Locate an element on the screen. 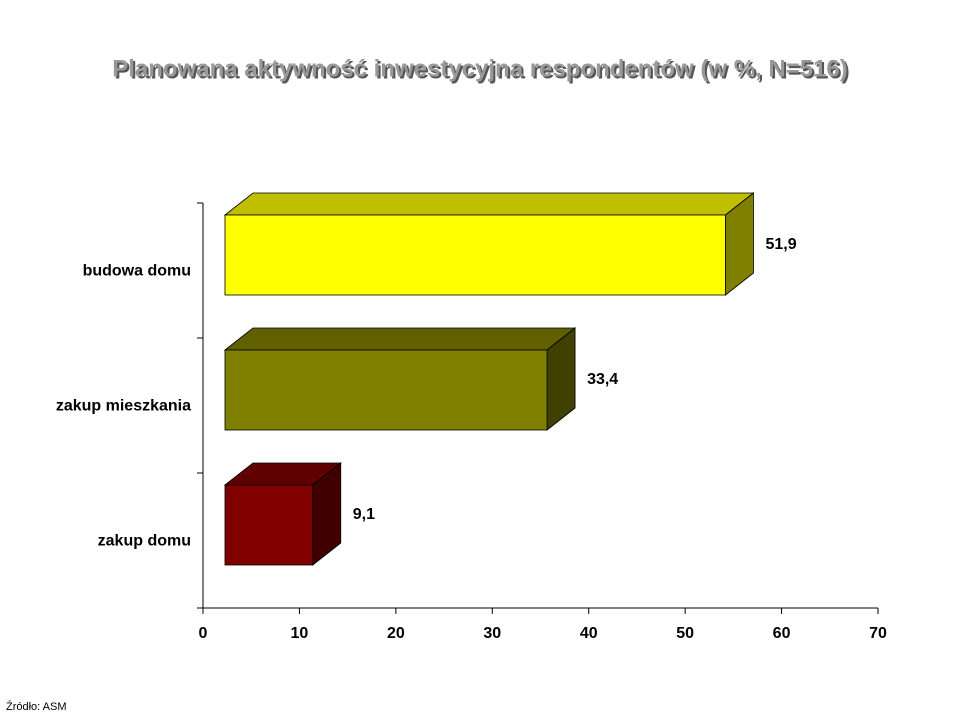 This screenshot has height=720, width=960. x-tick-label: 30 is located at coordinates (492, 633).